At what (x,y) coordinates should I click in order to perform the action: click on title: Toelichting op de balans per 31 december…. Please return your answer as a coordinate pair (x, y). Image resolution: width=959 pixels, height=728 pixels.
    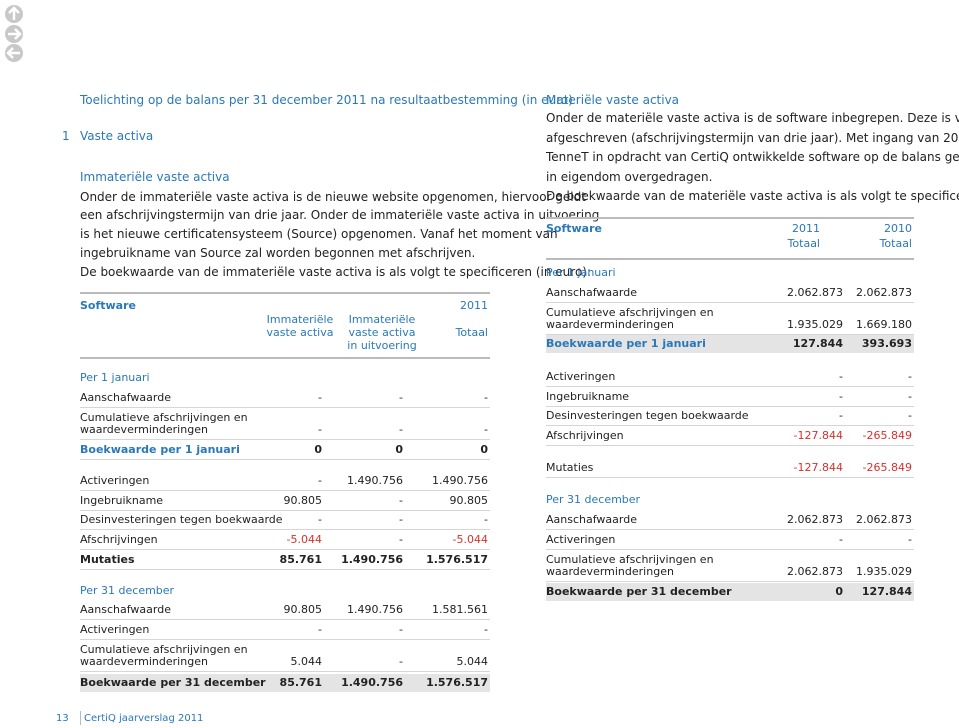
    Looking at the image, I should click on (326, 100).